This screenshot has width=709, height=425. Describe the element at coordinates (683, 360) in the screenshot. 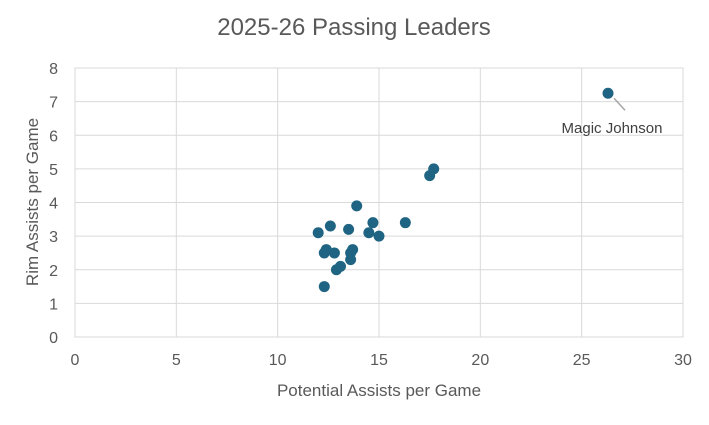

I see `x-tick-label: 30` at that location.